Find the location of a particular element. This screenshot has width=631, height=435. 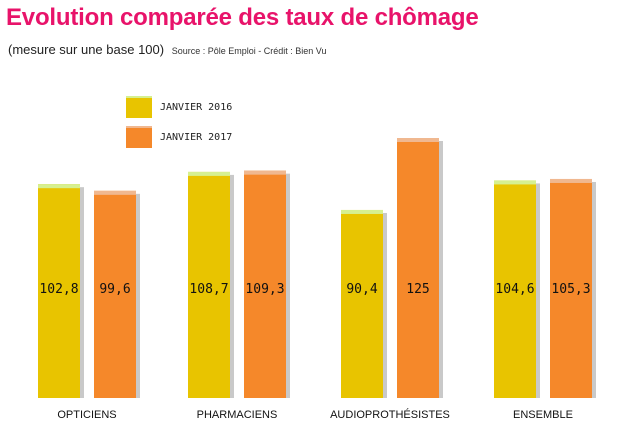

legend-item-2017: JANVIER 2017 is located at coordinates (179, 137).